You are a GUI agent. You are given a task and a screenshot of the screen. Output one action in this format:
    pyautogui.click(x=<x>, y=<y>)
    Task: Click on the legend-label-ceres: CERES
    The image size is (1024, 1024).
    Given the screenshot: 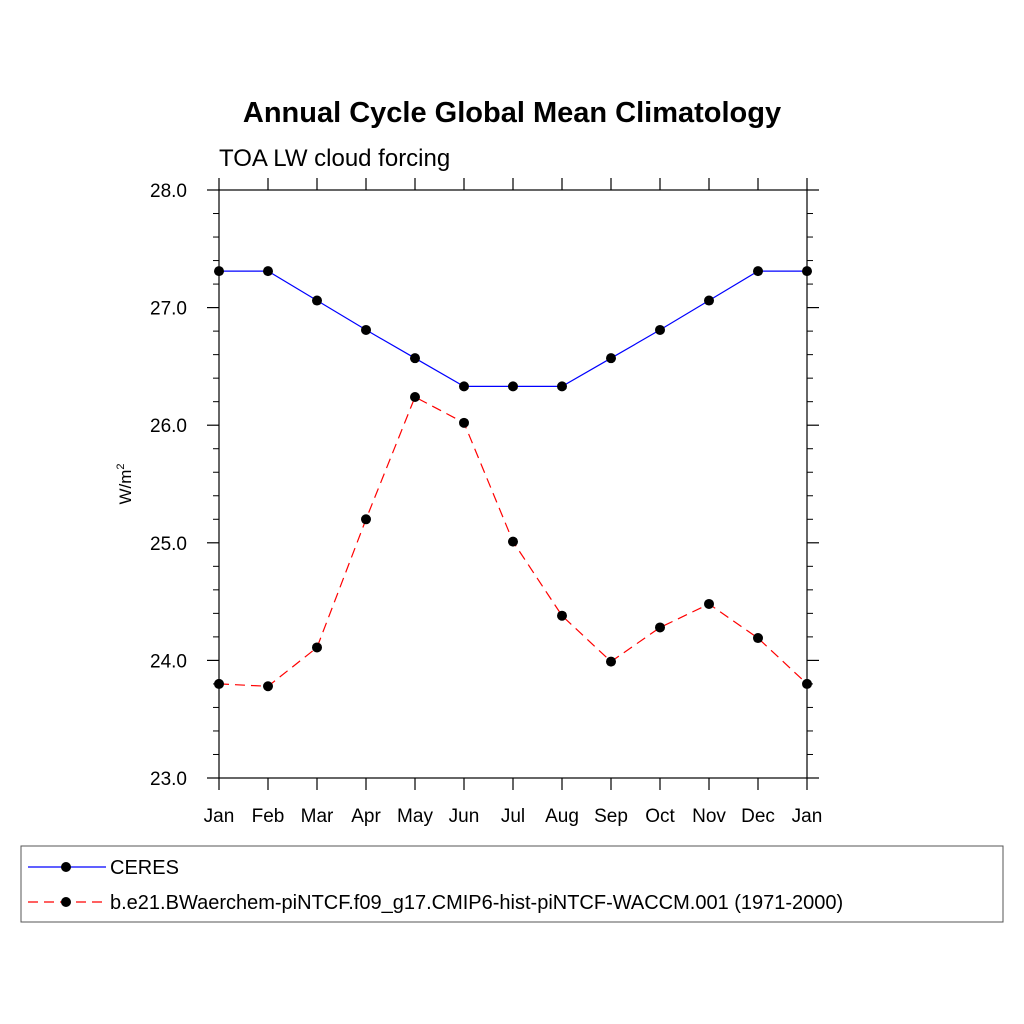 What is the action you would take?
    pyautogui.click(x=144, y=868)
    